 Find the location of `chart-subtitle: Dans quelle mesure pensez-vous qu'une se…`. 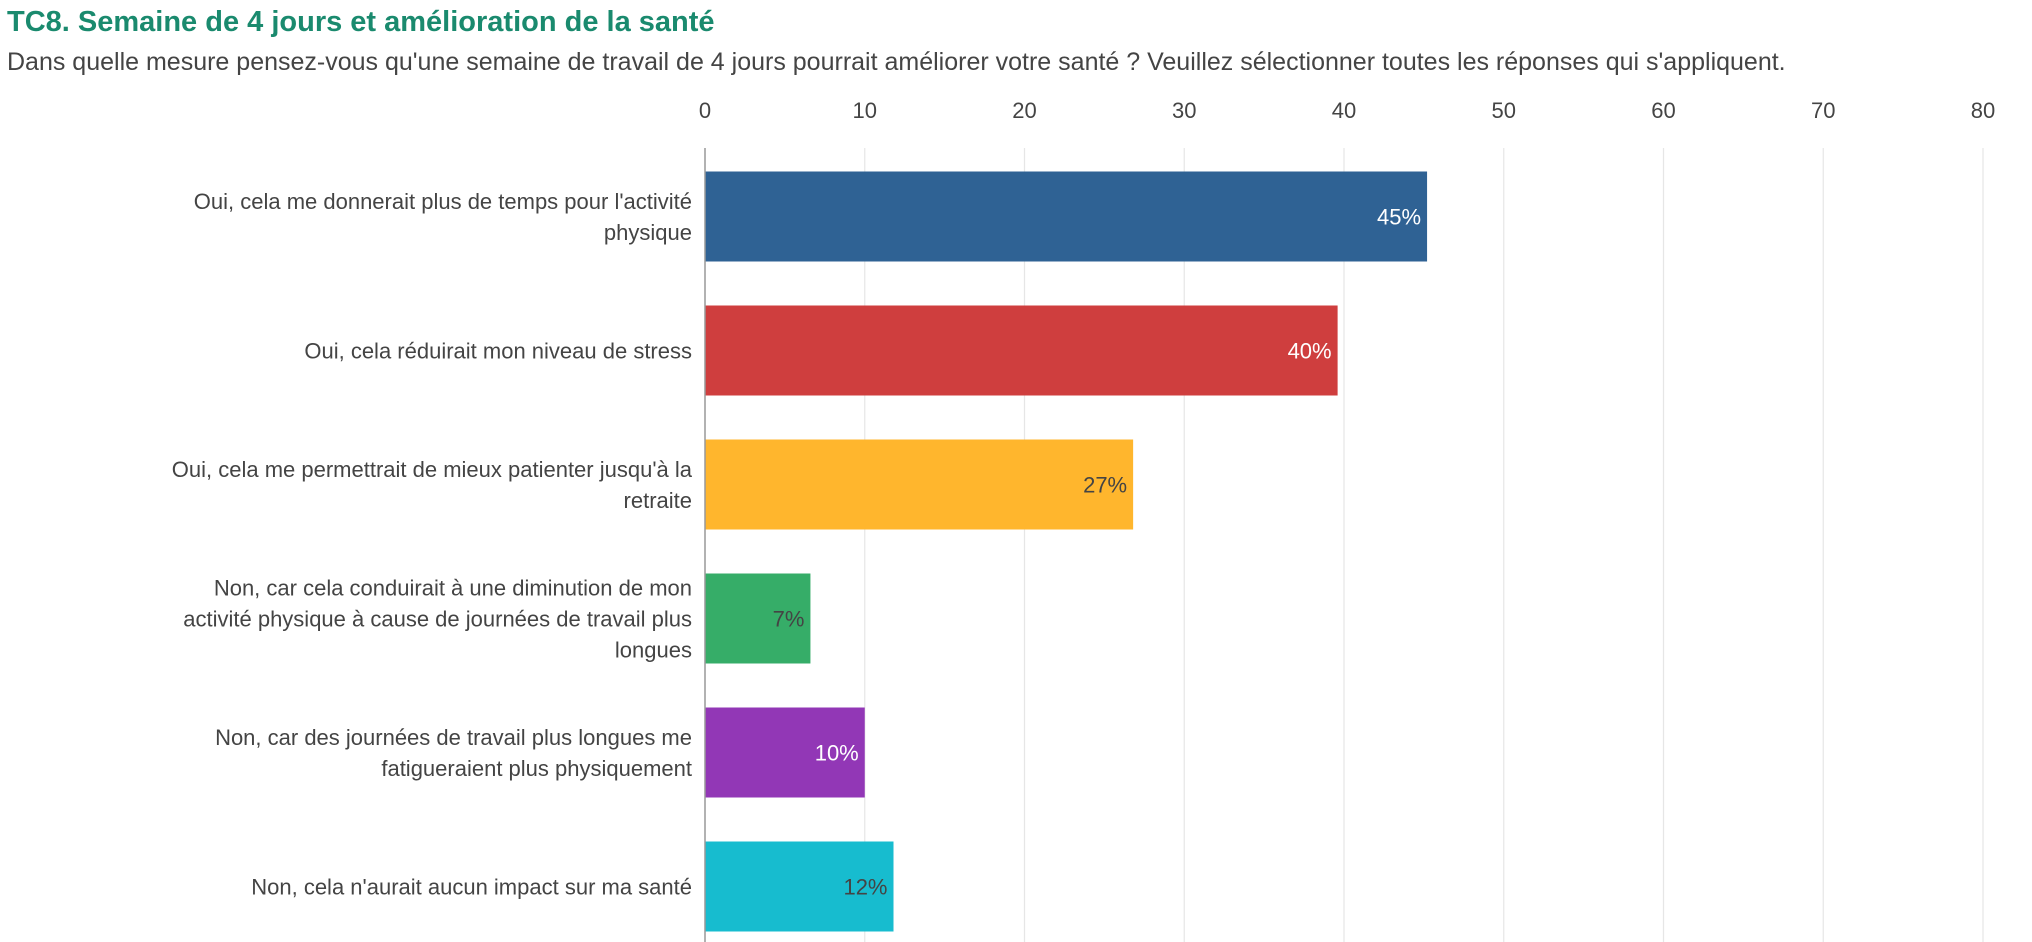

chart-subtitle: Dans quelle mesure pensez-vous qu'une se… is located at coordinates (896, 62).